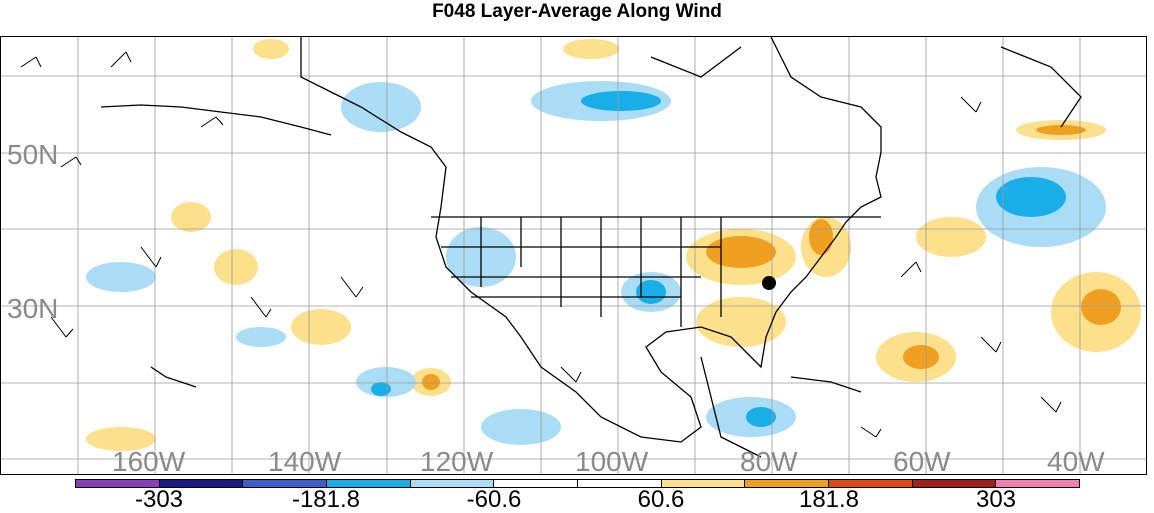  Describe the element at coordinates (33, 308) in the screenshot. I see `lat-label-30n: 30N` at that location.